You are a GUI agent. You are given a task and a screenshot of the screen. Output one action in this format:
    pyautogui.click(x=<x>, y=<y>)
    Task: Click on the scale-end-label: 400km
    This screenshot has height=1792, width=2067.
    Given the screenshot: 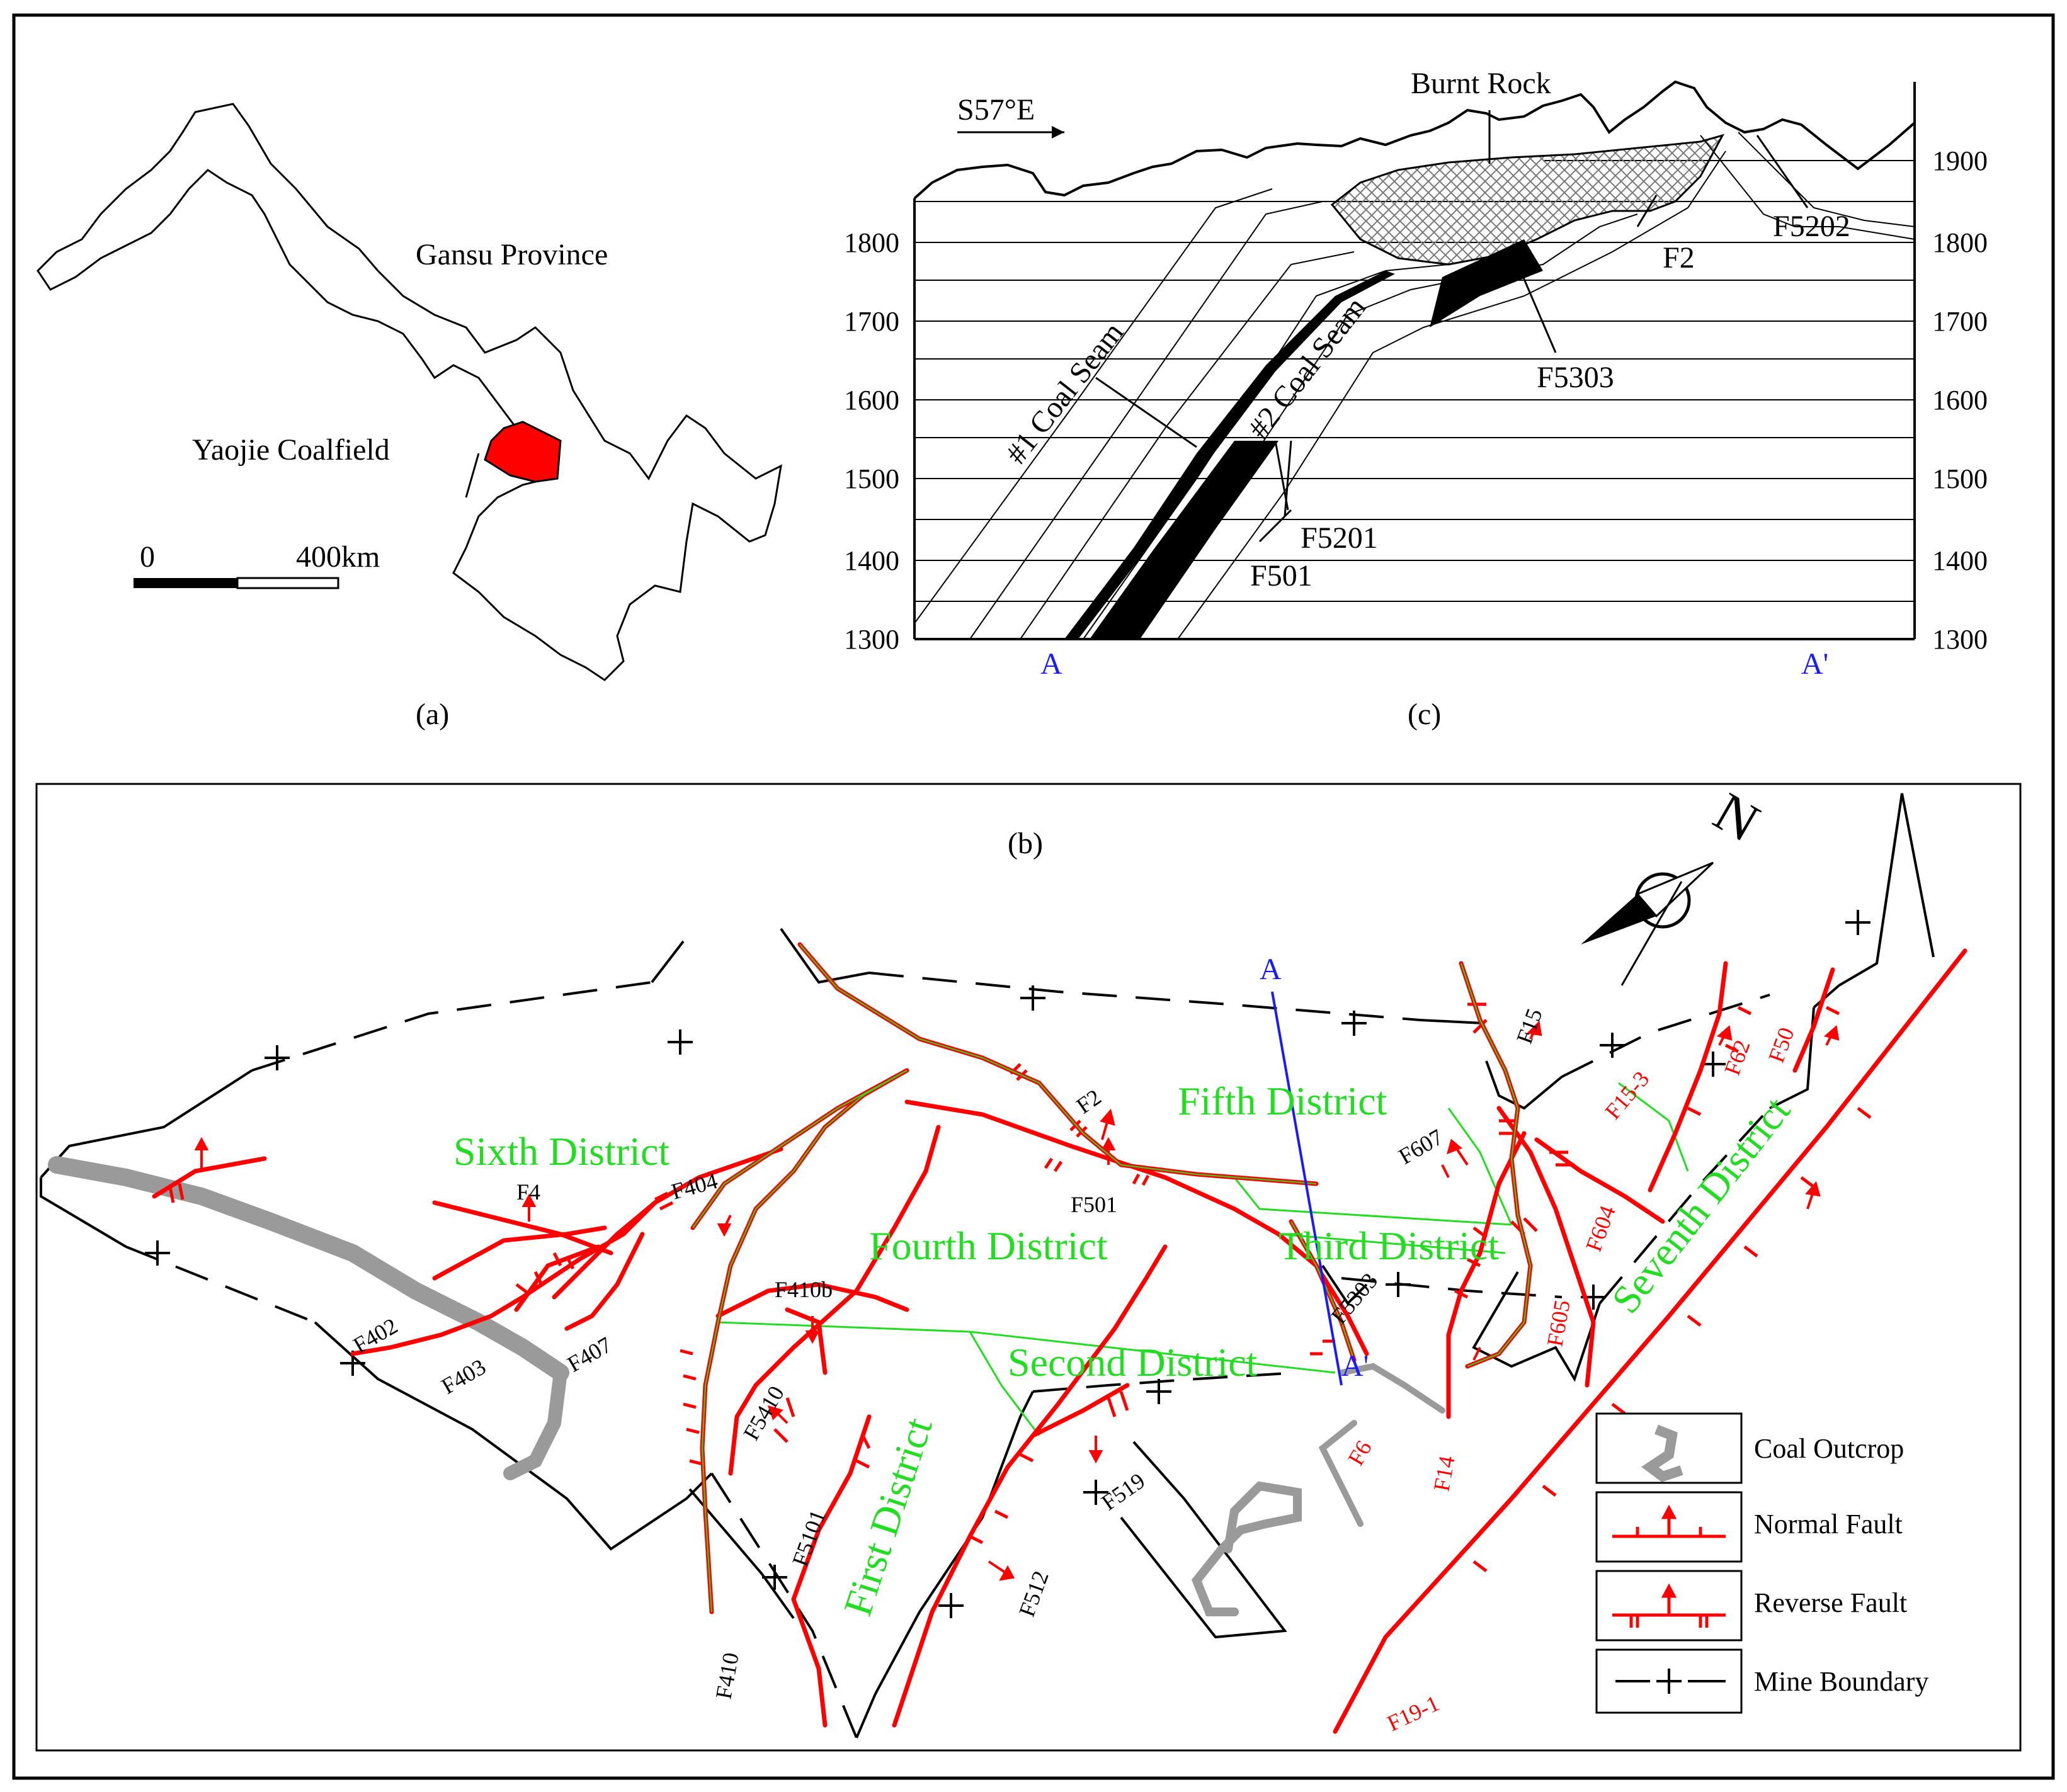 What is the action you would take?
    pyautogui.click(x=338, y=557)
    